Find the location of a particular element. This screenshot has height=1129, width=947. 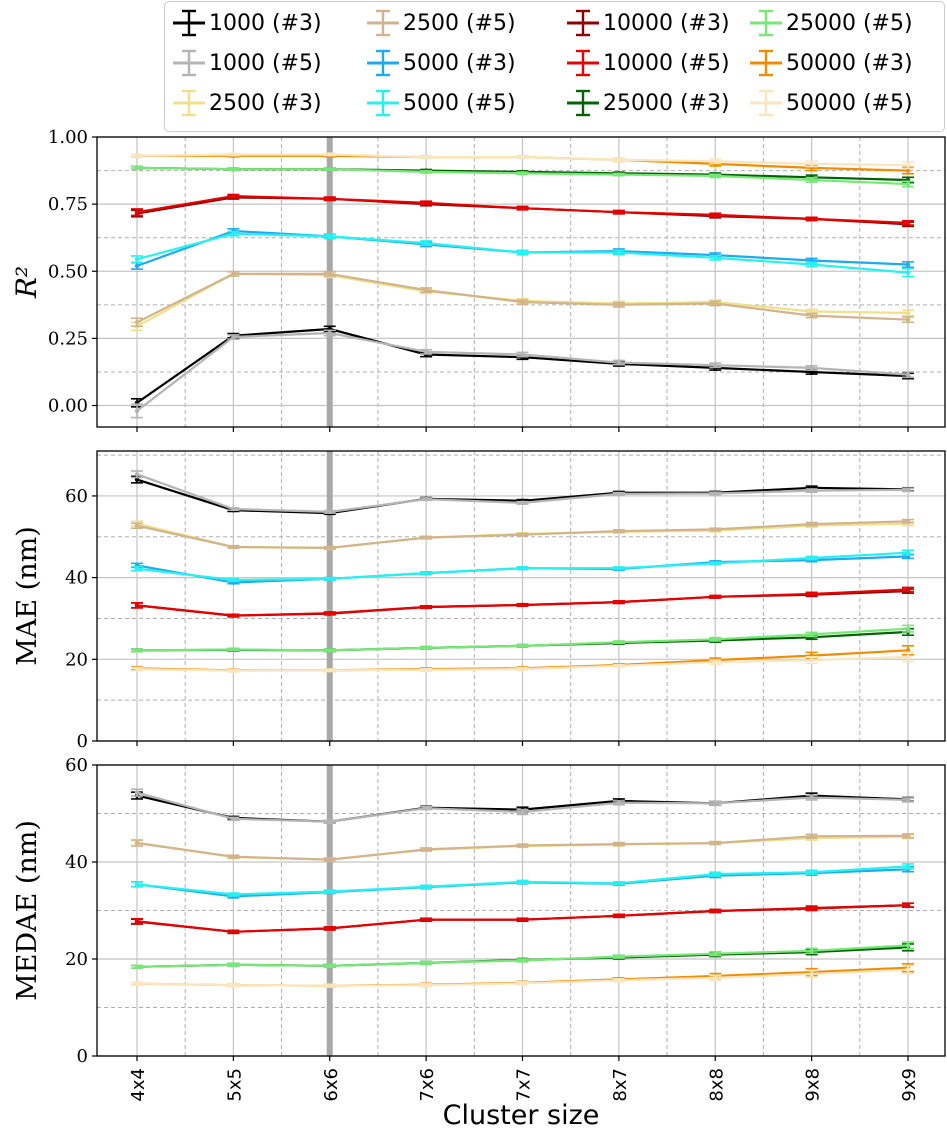

series-5000-3-point is located at coordinates (908, 264).